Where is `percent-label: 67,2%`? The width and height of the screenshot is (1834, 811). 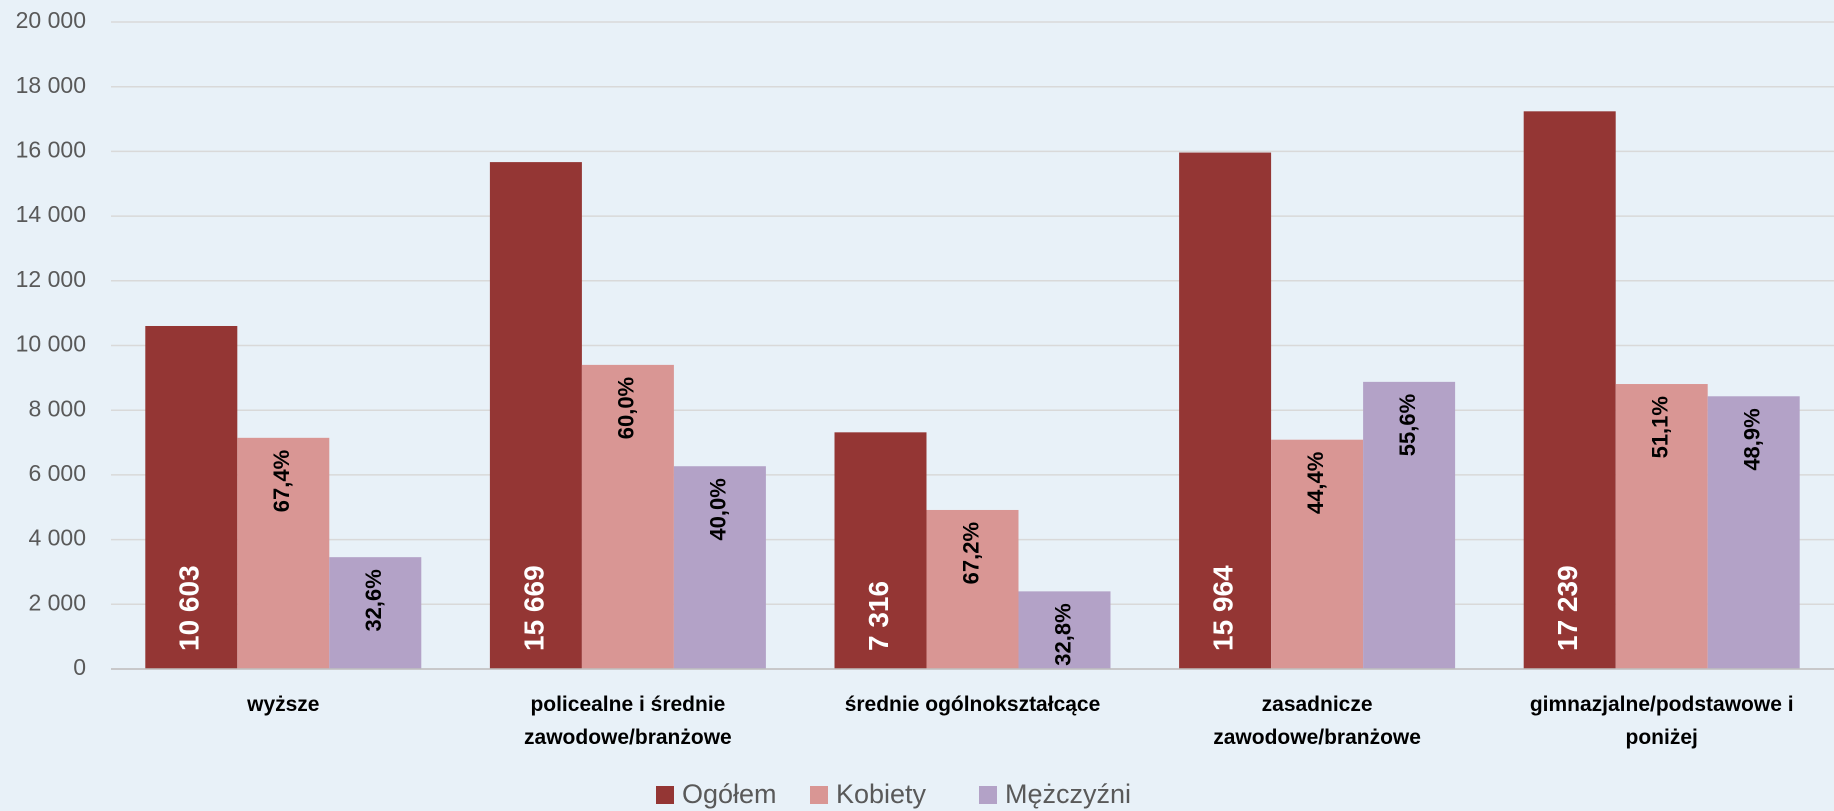 percent-label: 67,2% is located at coordinates (970, 553).